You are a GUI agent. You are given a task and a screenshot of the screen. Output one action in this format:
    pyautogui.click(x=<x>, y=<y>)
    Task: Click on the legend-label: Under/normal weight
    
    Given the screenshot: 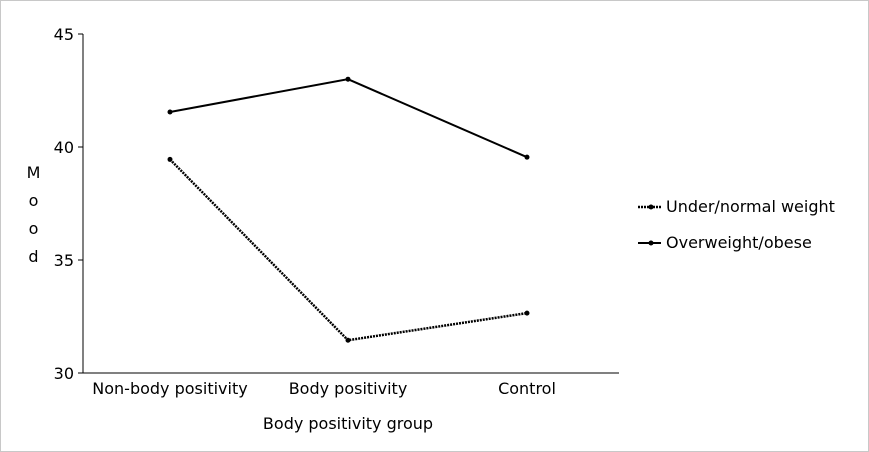 What is the action you would take?
    pyautogui.click(x=750, y=206)
    